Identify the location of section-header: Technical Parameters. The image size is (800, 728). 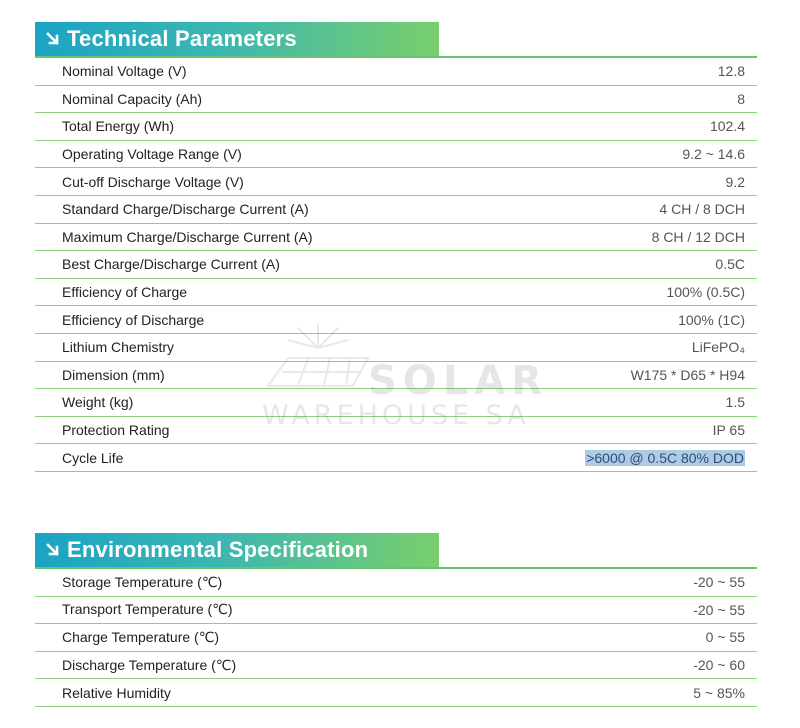
(237, 39).